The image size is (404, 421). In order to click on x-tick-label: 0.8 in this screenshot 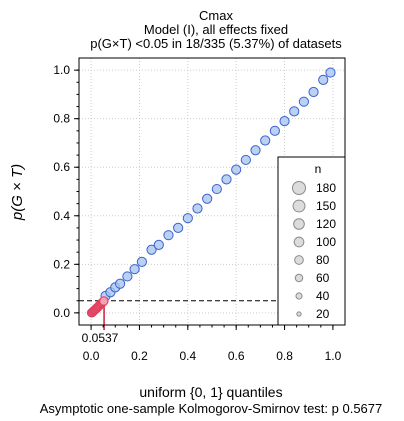, I will do `click(284, 356)`.